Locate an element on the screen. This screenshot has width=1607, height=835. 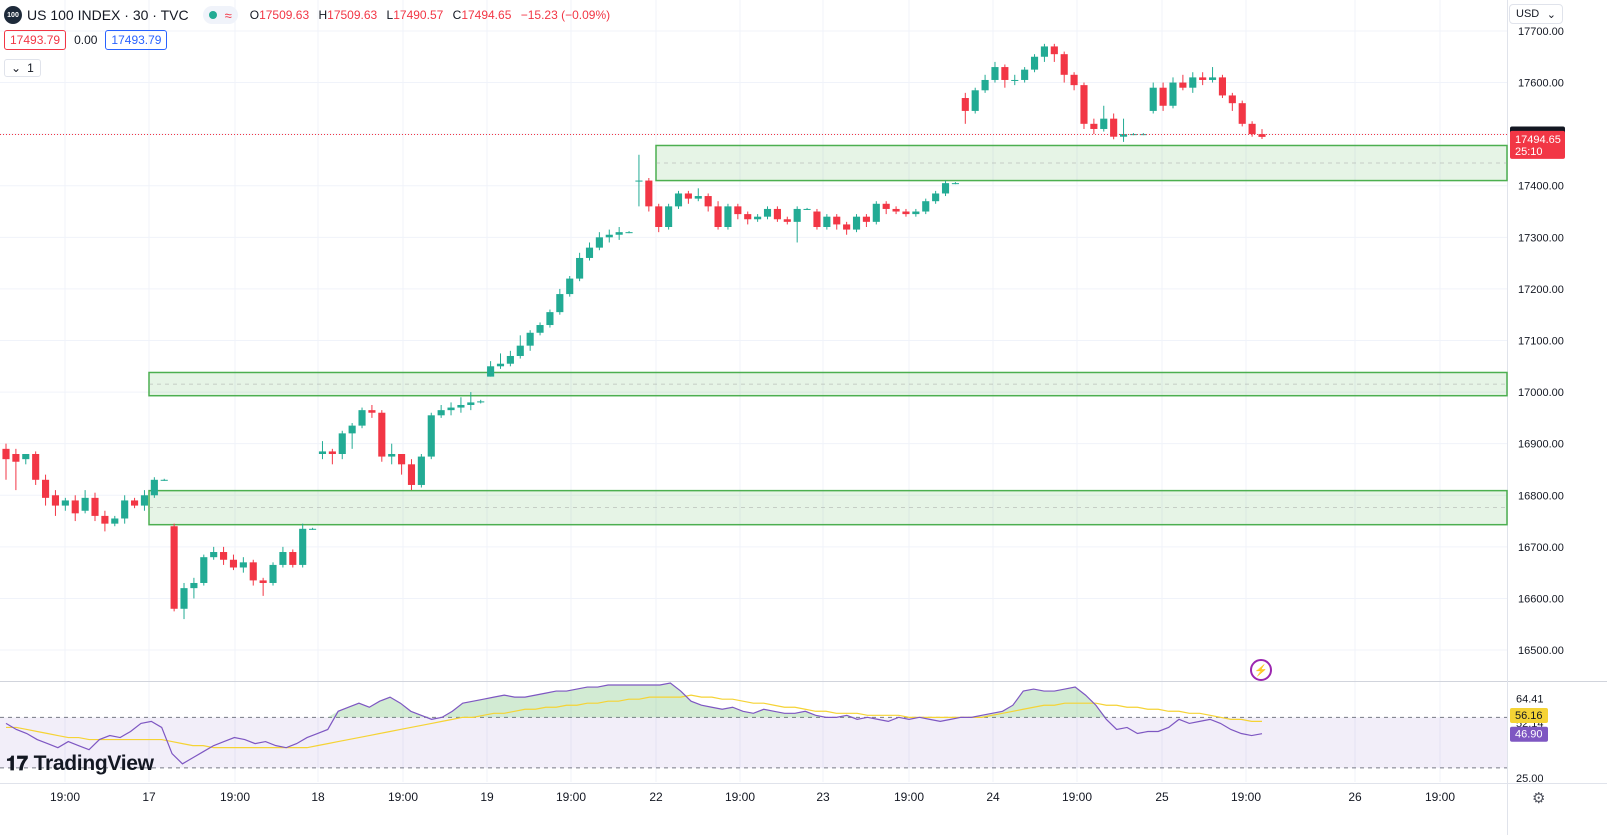
rsi-level-label: 25.00 is located at coordinates (1530, 779).